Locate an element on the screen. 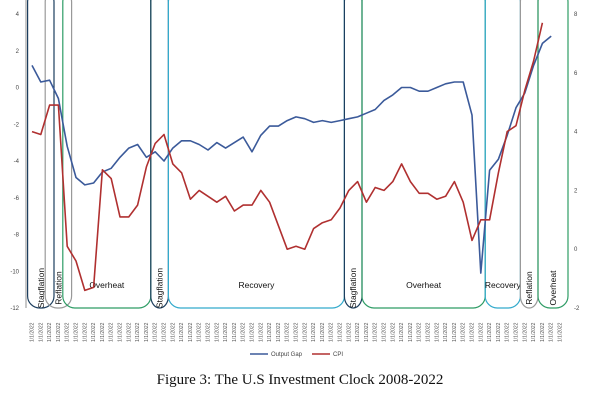  right-tick-label: 8 is located at coordinates (576, 15).